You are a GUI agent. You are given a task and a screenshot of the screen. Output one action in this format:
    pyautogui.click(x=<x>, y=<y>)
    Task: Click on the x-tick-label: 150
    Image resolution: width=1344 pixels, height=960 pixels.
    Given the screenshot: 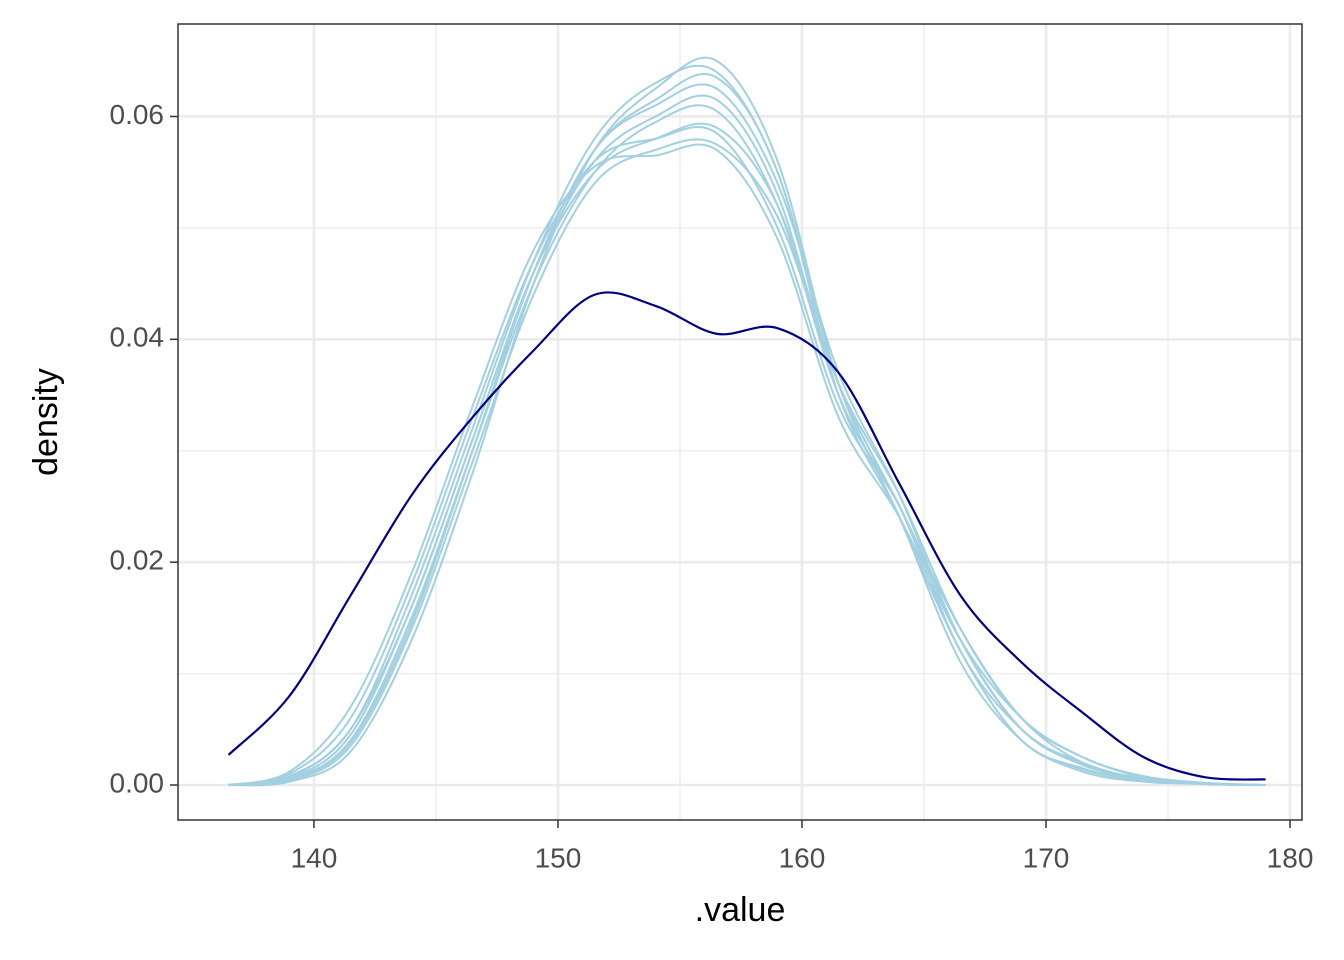 What is the action you would take?
    pyautogui.click(x=558, y=857)
    